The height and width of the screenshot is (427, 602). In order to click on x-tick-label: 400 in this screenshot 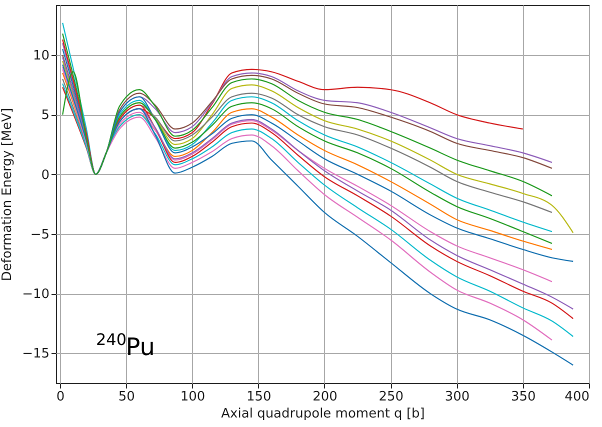, I will do `click(577, 397)`.